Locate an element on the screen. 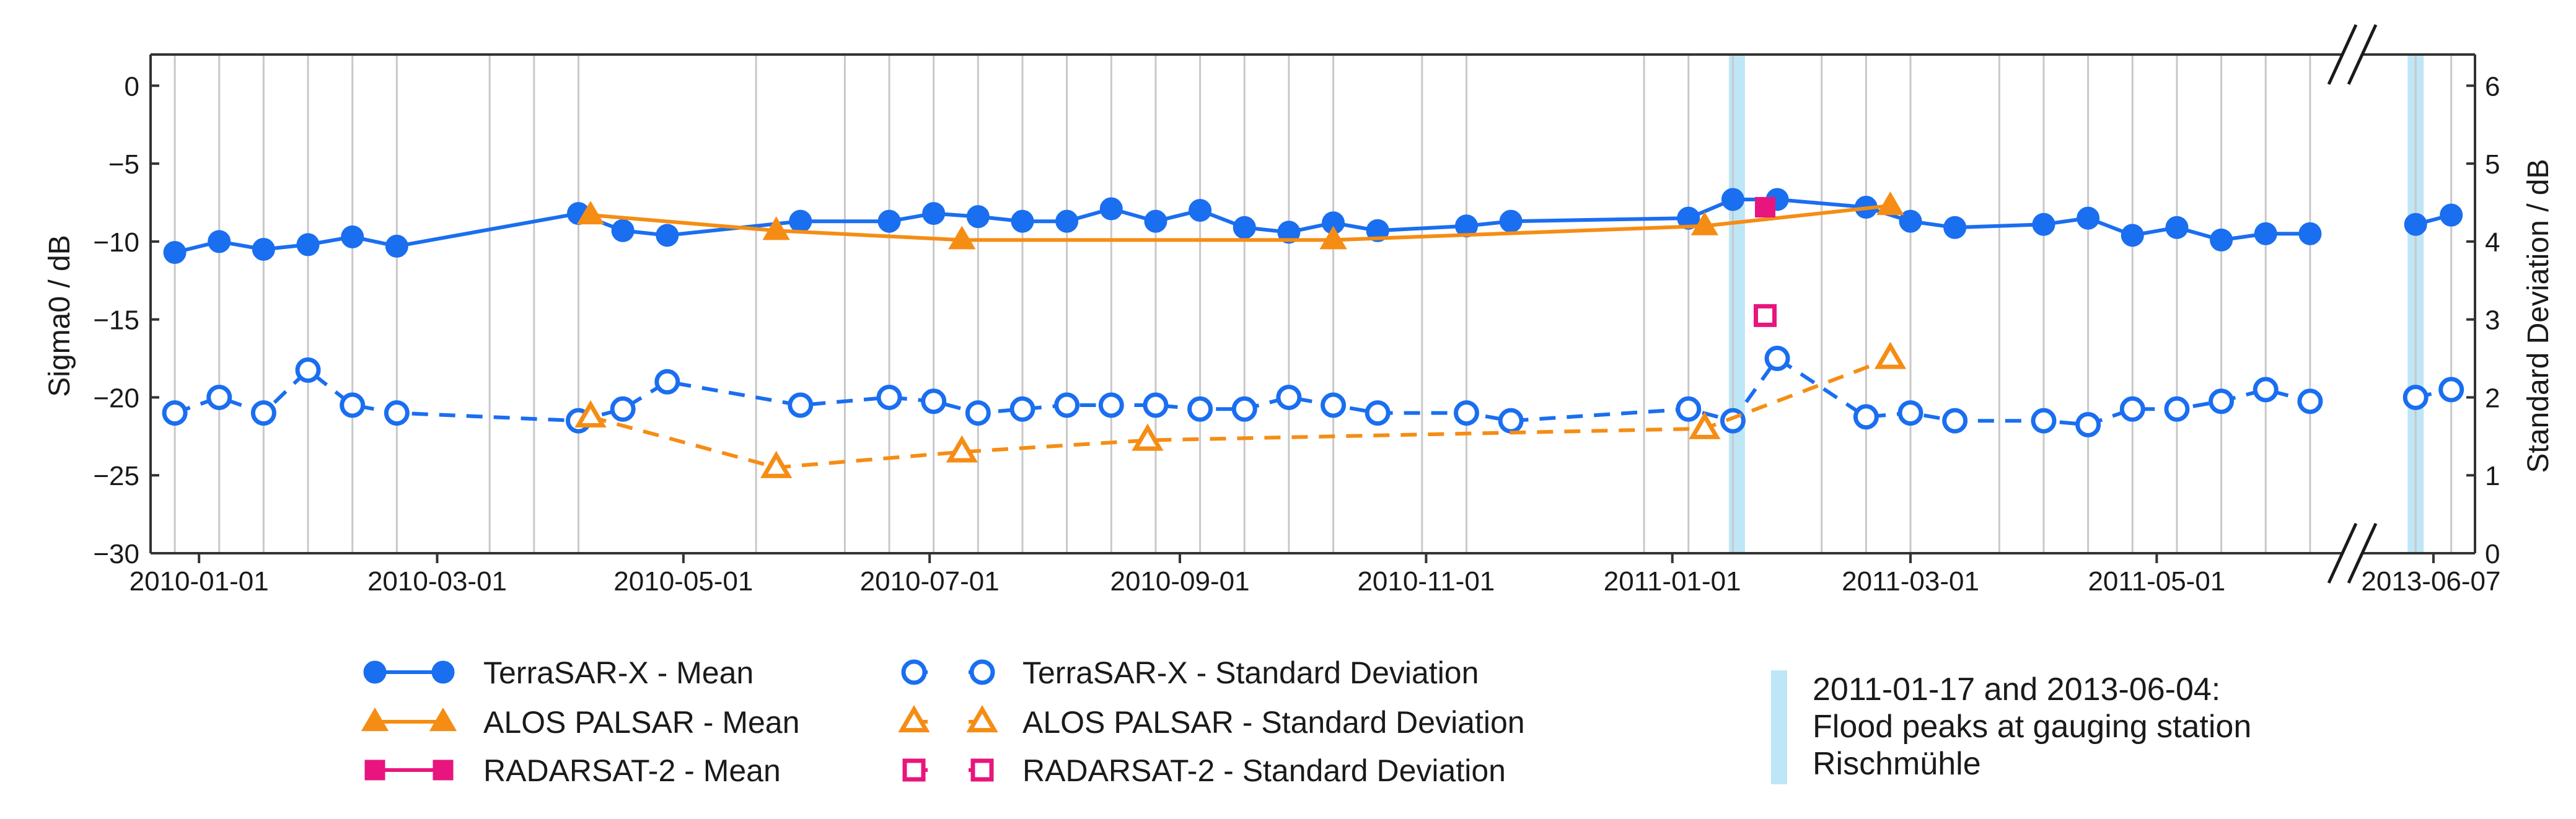  series-radarsat-2-mean is located at coordinates (1765, 207).